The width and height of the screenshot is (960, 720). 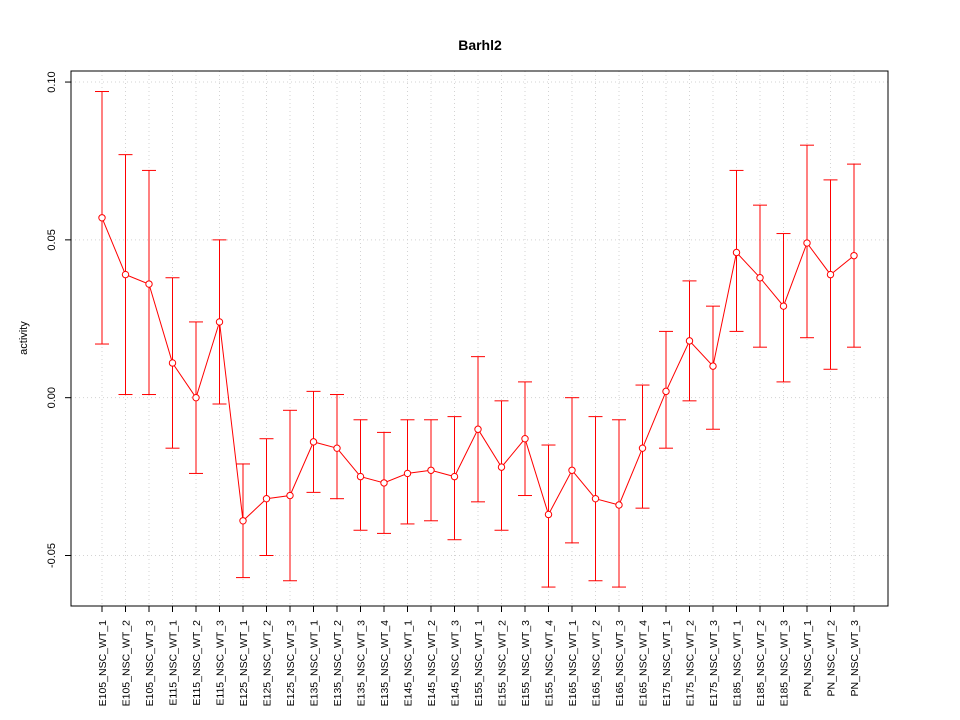 What do you see at coordinates (855, 658) in the screenshot?
I see `x-tick-label: PN_NSC_WT_3` at bounding box center [855, 658].